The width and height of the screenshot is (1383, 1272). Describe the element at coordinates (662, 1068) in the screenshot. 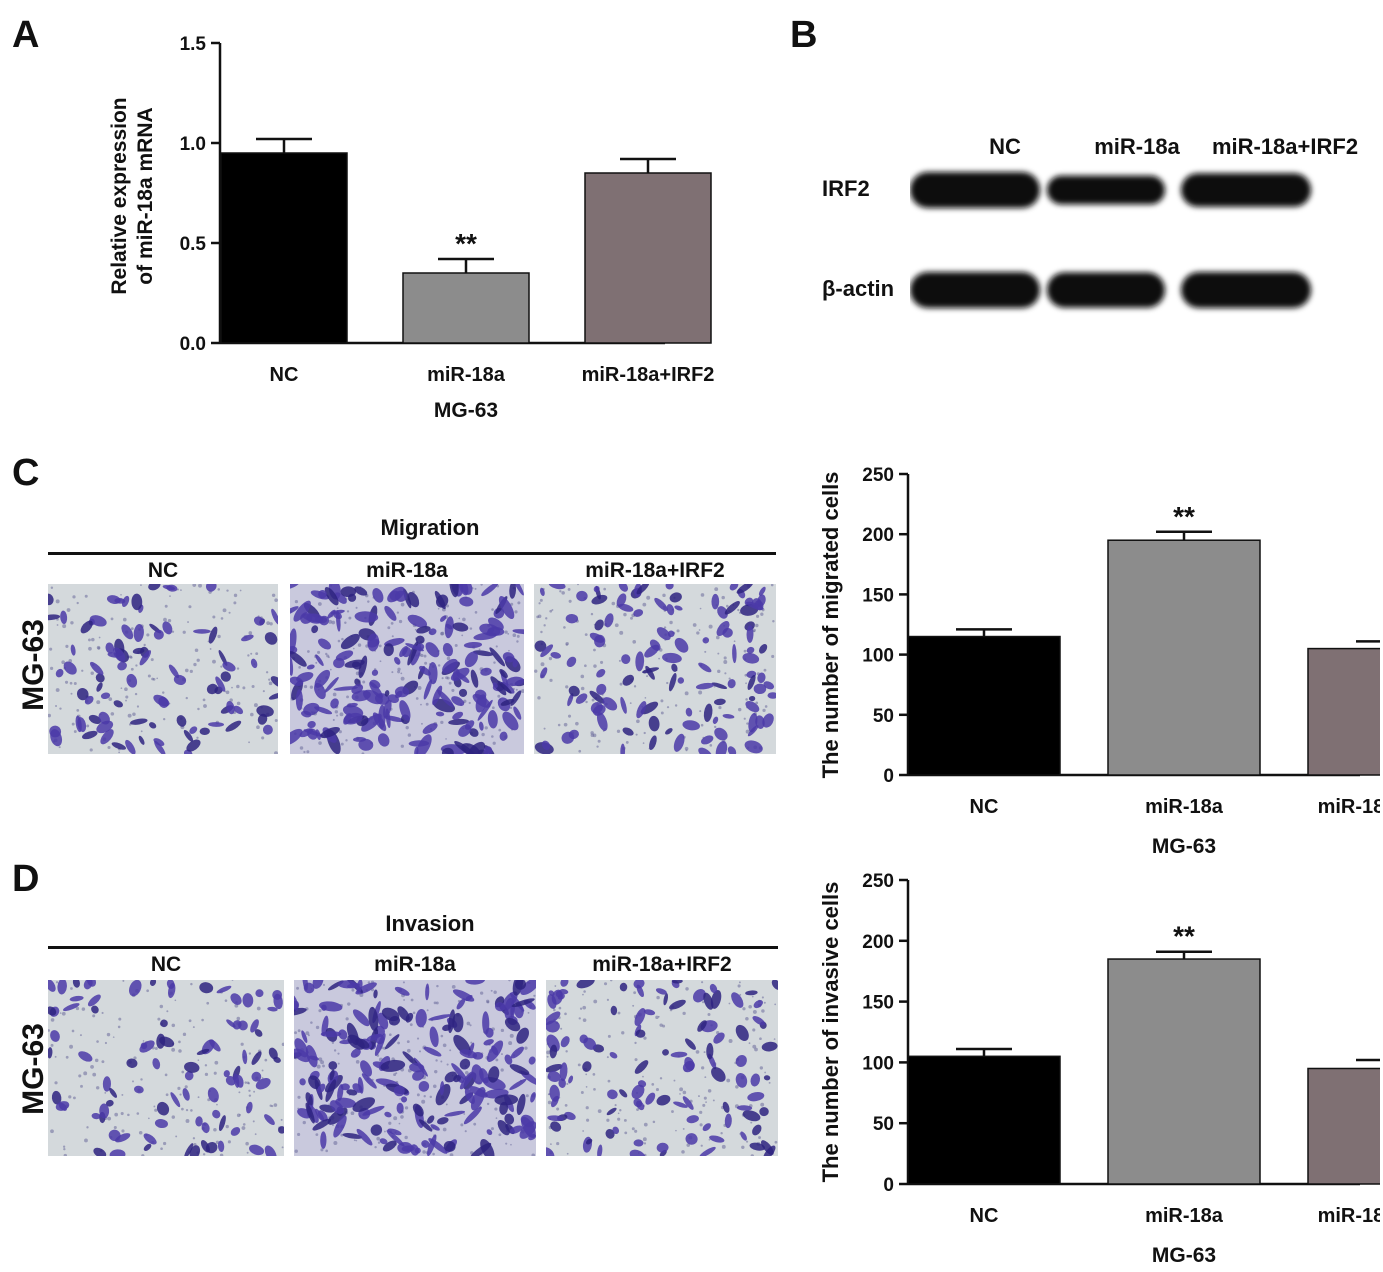

I see `stained-cells-image` at that location.